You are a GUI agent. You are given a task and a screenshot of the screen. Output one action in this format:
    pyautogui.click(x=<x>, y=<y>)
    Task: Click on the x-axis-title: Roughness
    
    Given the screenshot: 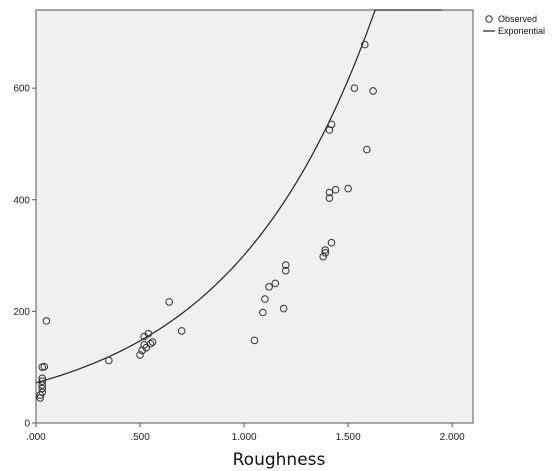 What is the action you would take?
    pyautogui.click(x=279, y=460)
    